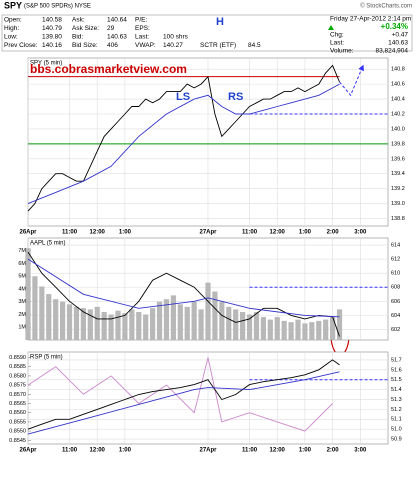 This screenshot has height=480, width=416. Describe the element at coordinates (395, 330) in the screenshot. I see `y-tick-label: 602` at that location.